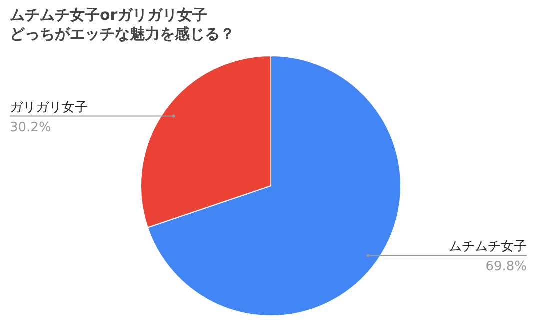  What do you see at coordinates (31, 128) in the screenshot?
I see `data-label: 30.2%` at bounding box center [31, 128].